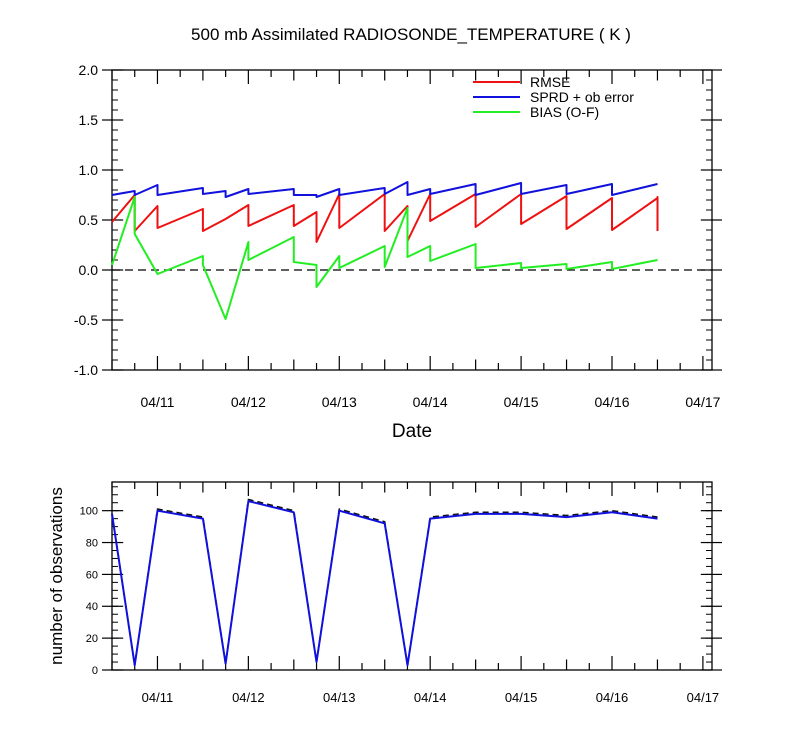 The width and height of the screenshot is (800, 755). Describe the element at coordinates (92, 607) in the screenshot. I see `y-tick-label: 40` at that location.